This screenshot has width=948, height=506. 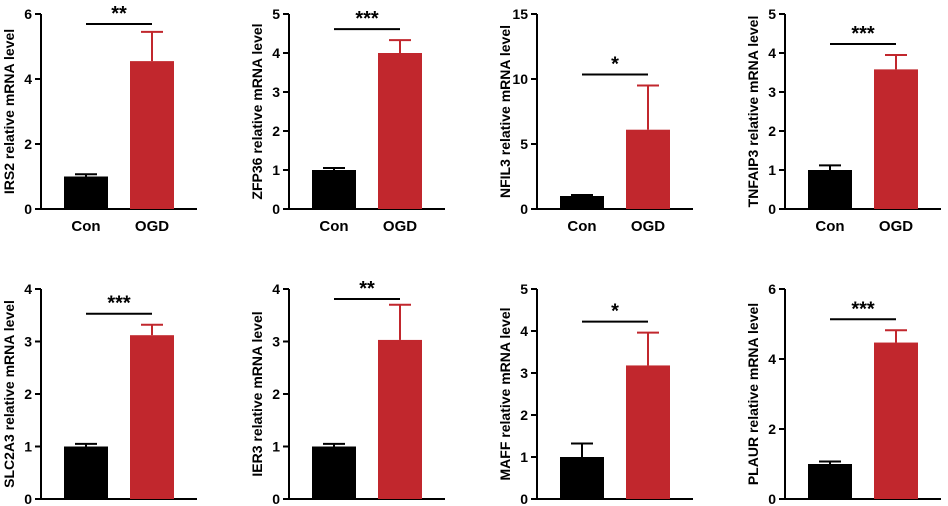 I want to click on chart-panel-6: IER3 relative mRNA level01234ConOGD**, so click(x=347, y=392).